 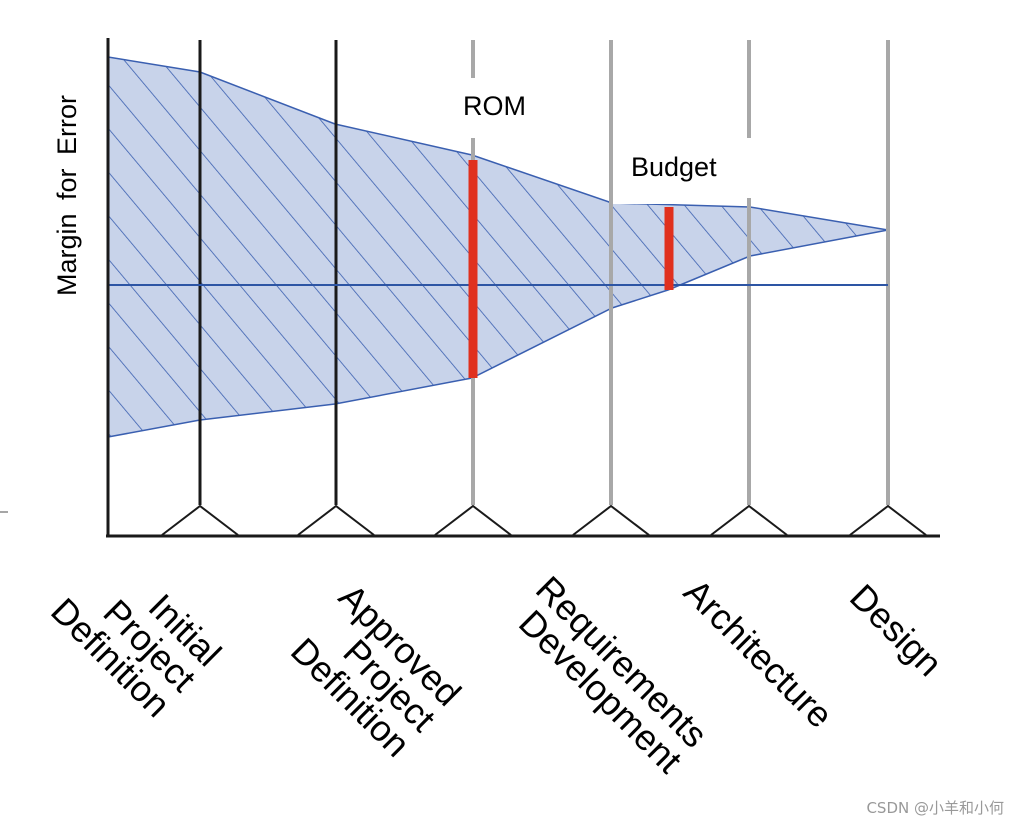 What do you see at coordinates (935, 808) in the screenshot?
I see `watermark: CSDN @小羊和小何` at bounding box center [935, 808].